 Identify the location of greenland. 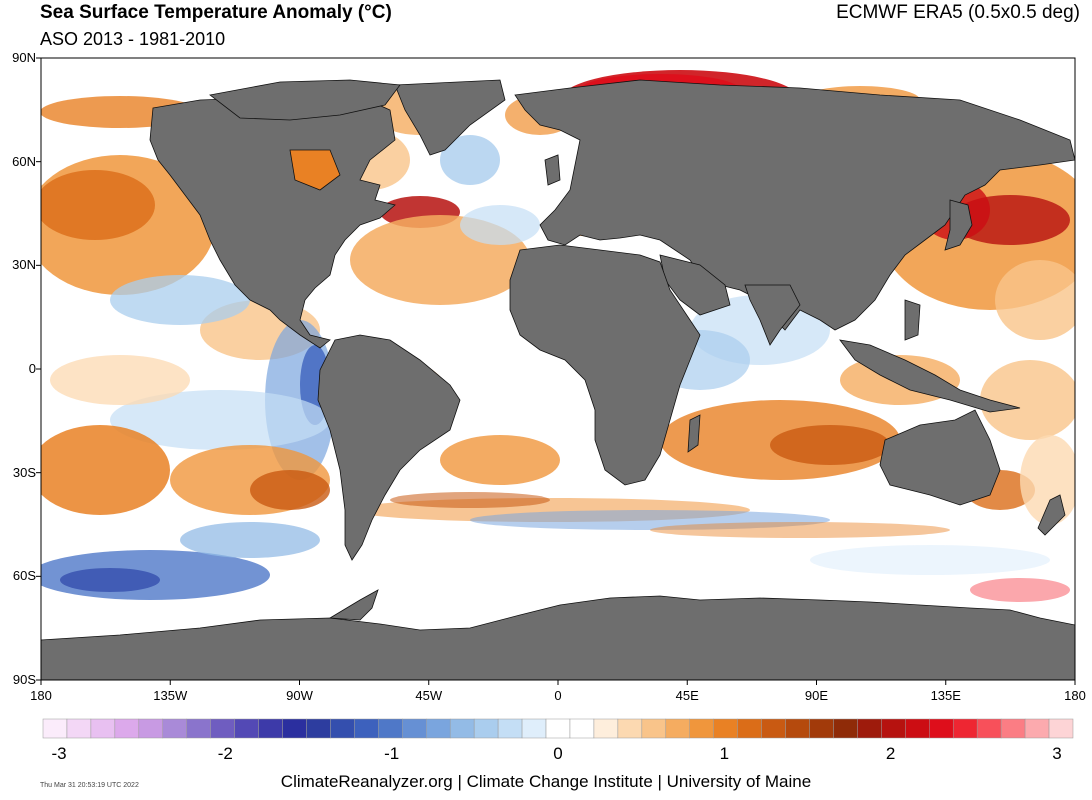
(450, 117).